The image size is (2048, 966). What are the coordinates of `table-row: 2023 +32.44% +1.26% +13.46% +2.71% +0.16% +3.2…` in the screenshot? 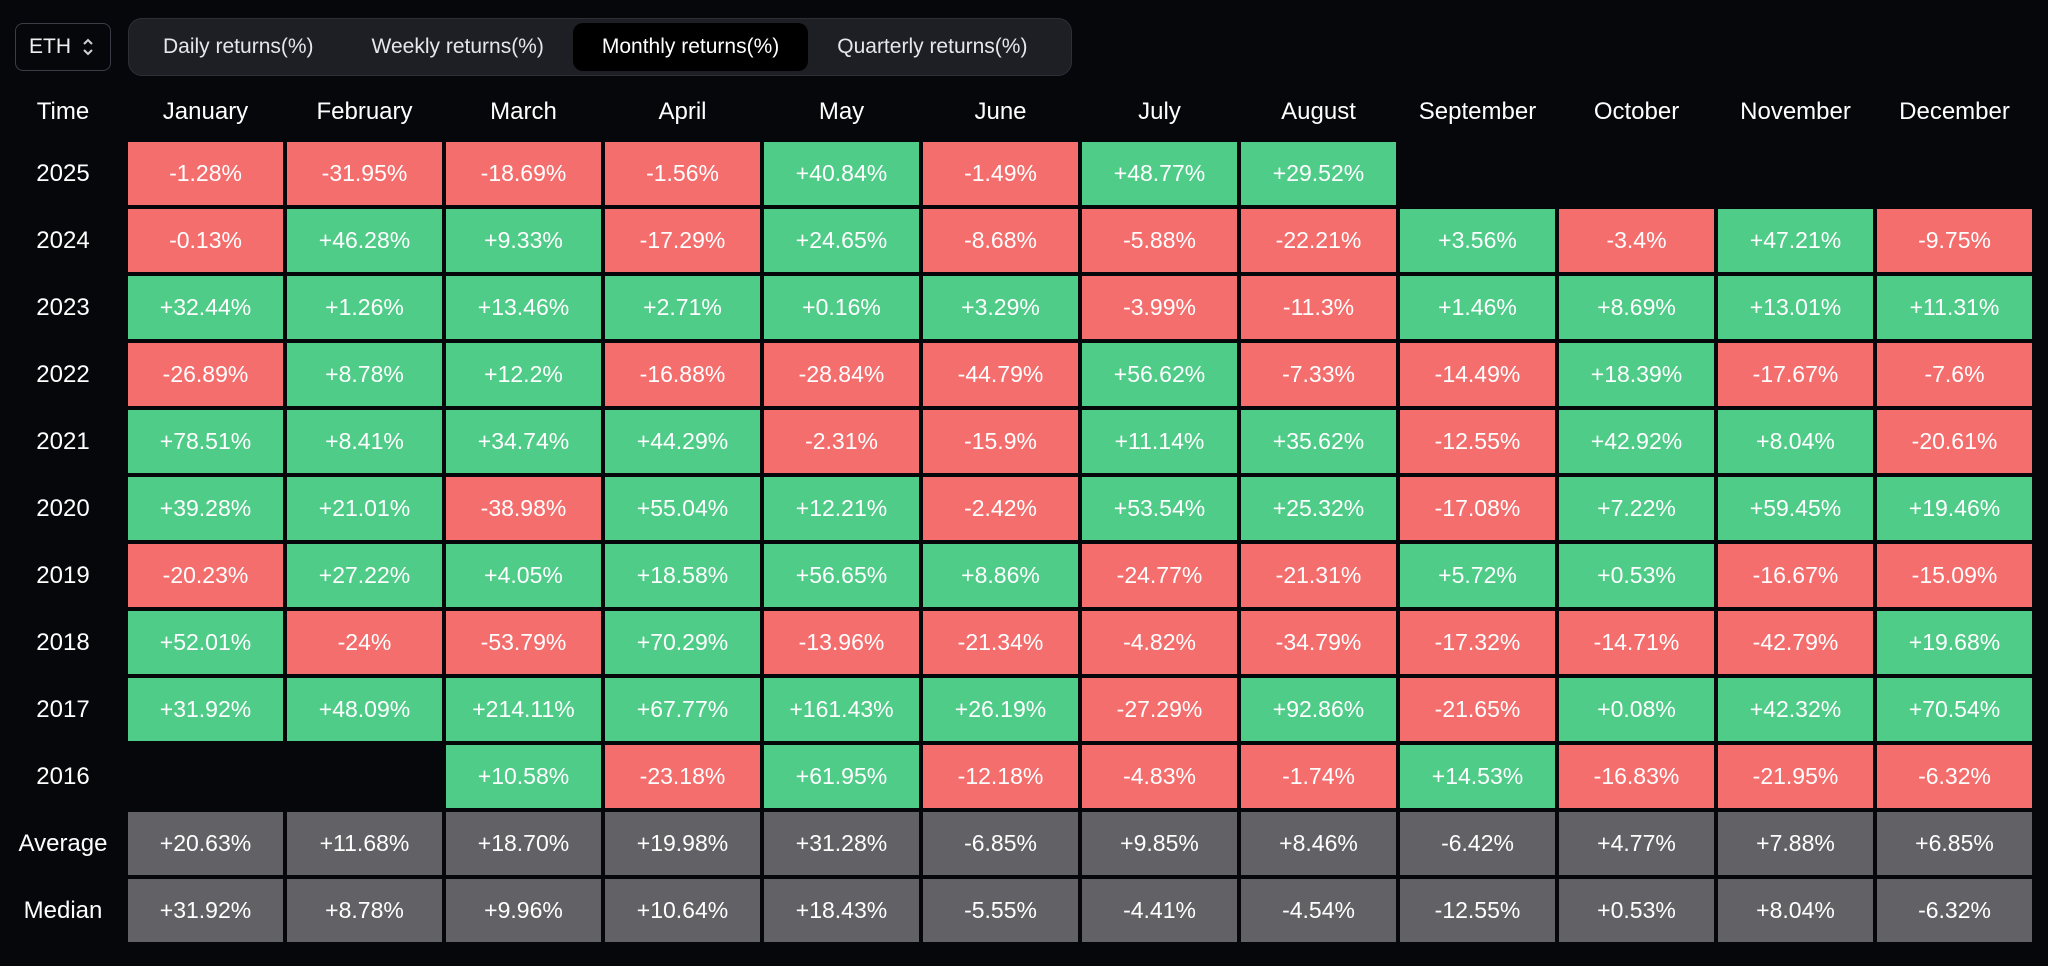 It's located at (1024, 307).